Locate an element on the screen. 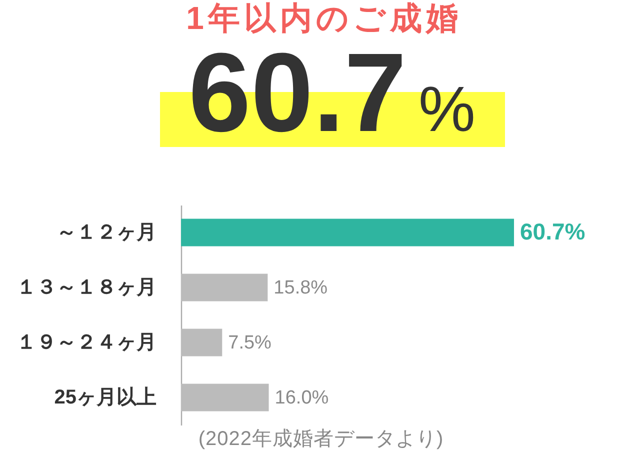 This screenshot has width=642, height=452. data-label: 60.7% is located at coordinates (553, 231).